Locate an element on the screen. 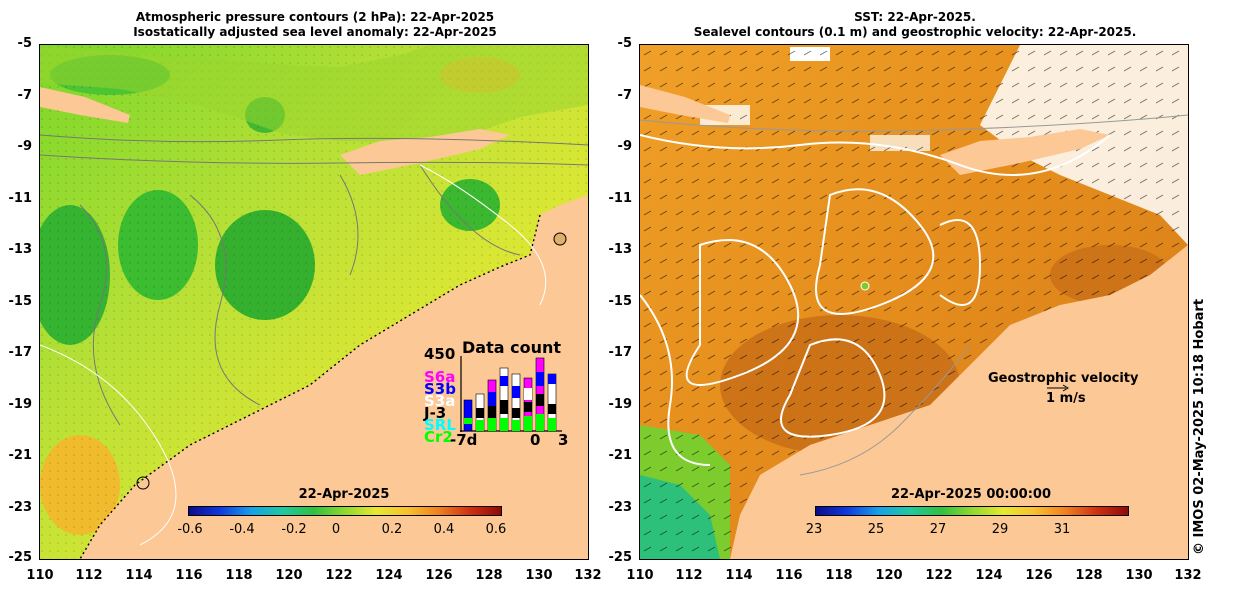  sla-colorbar-scale is located at coordinates (345, 511).